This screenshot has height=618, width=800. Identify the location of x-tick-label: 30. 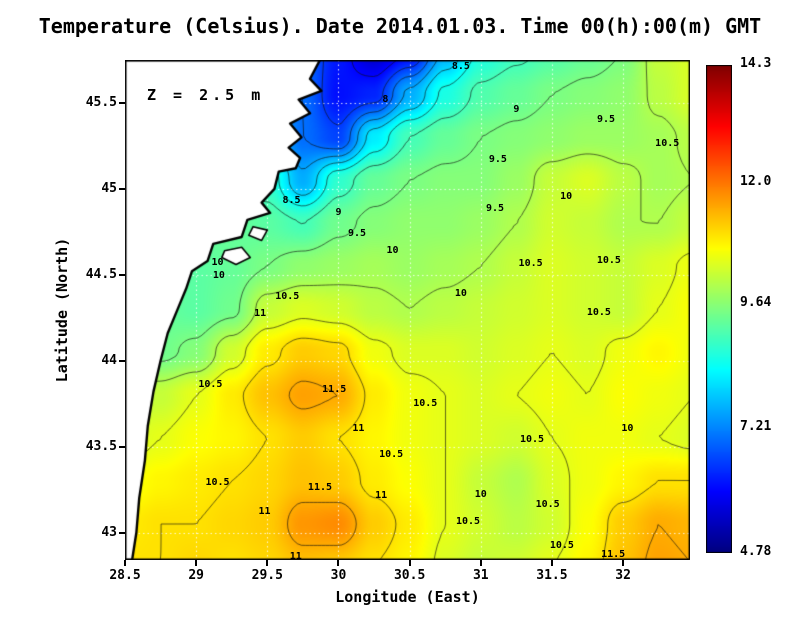
(338, 575).